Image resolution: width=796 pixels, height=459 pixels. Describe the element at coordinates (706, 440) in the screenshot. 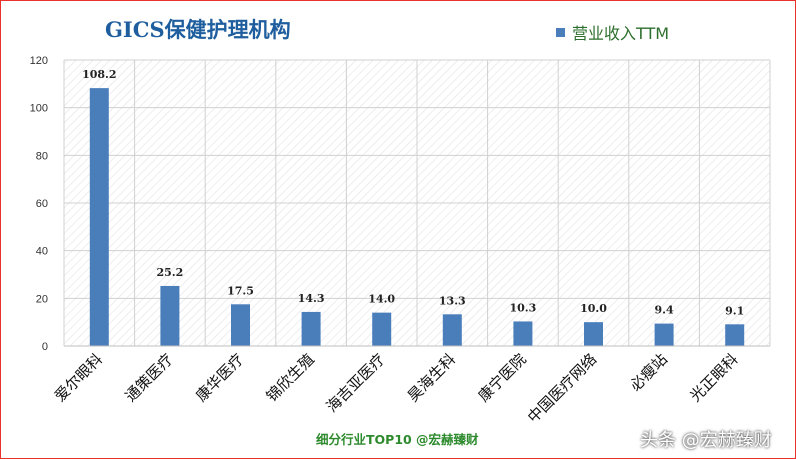

I see `watermark: 头条 @宏赫臻财` at that location.